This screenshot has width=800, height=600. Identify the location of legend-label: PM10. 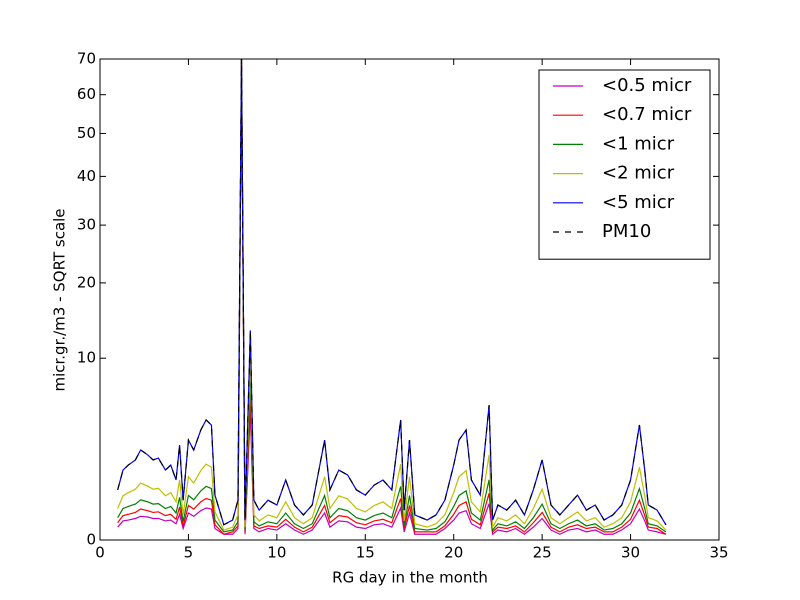
(626, 231).